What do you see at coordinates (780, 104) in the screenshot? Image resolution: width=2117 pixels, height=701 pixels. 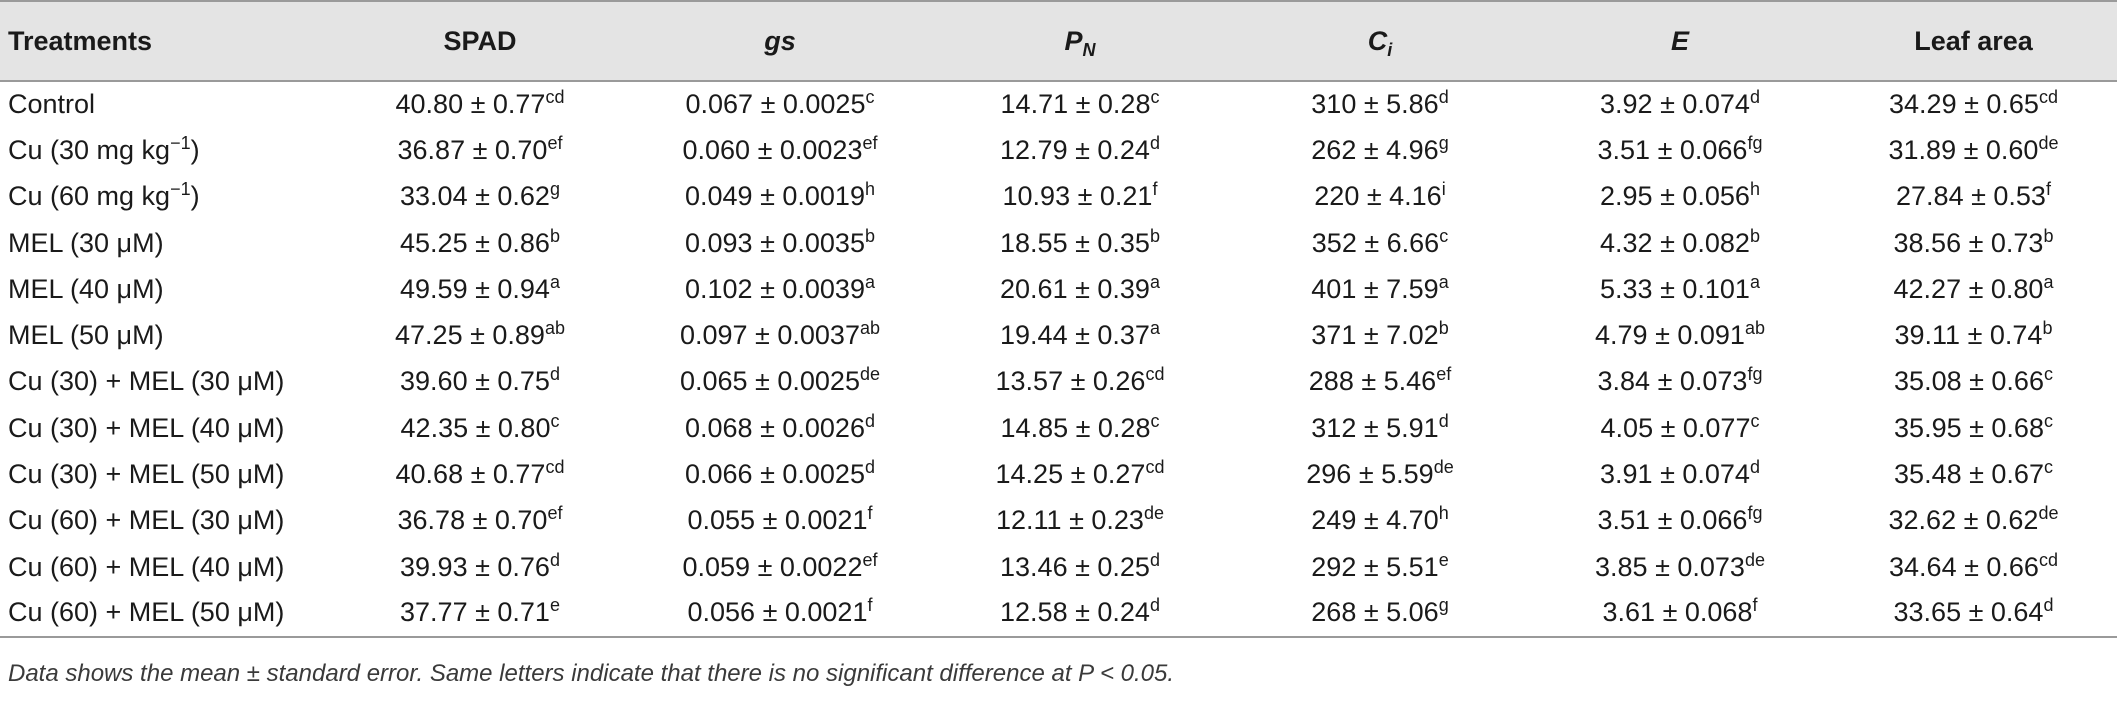 I see `cell-gs: 0.067 ± 0.0025c` at bounding box center [780, 104].